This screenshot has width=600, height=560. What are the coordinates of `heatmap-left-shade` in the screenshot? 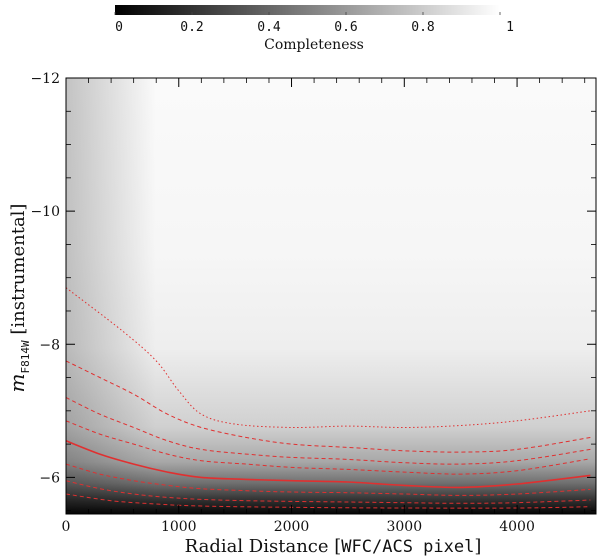 It's located at (111, 296).